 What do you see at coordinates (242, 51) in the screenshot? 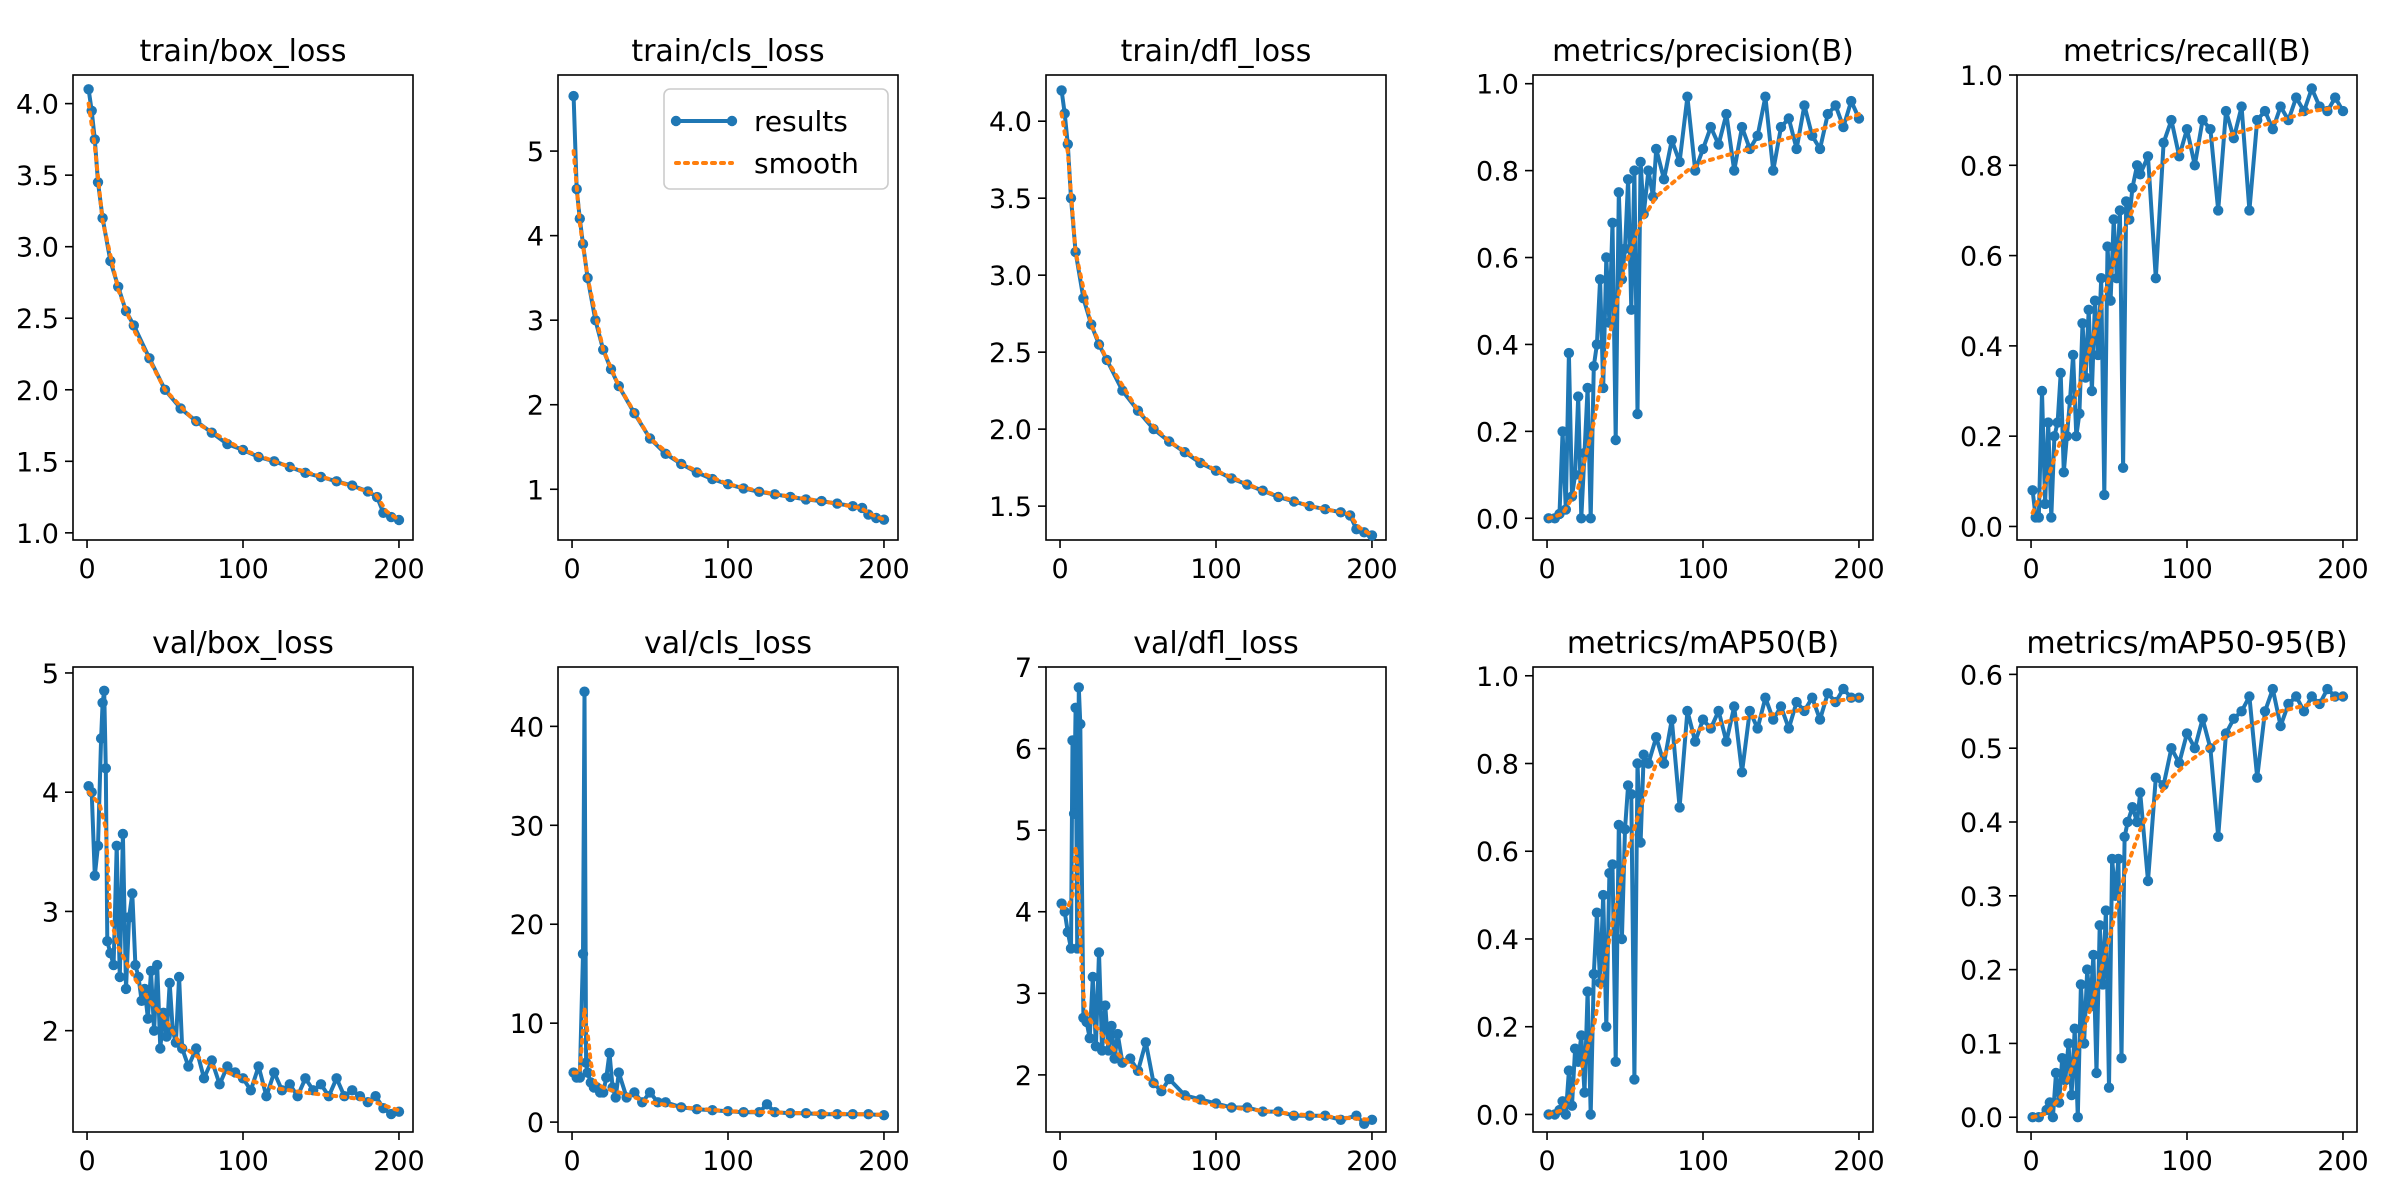
I see `subplot-title: train/box_loss` at bounding box center [242, 51].